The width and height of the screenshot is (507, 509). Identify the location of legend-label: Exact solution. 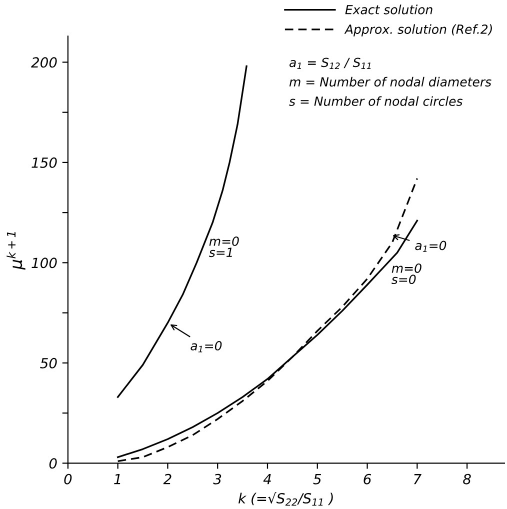
(388, 9).